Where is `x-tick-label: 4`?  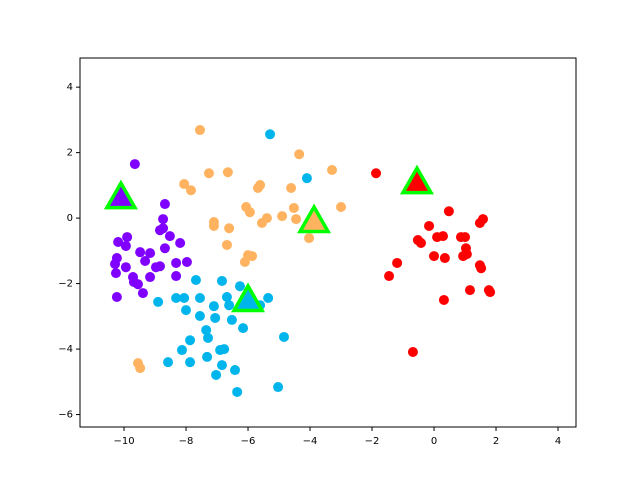 x-tick-label: 4 is located at coordinates (558, 441).